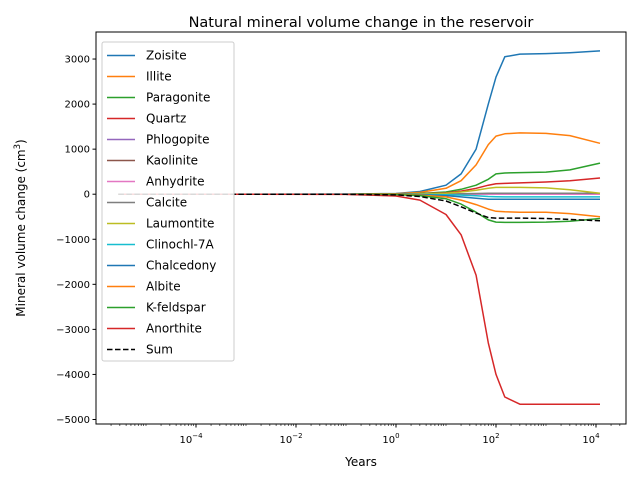  I want to click on legend-label: Quartz, so click(166, 119).